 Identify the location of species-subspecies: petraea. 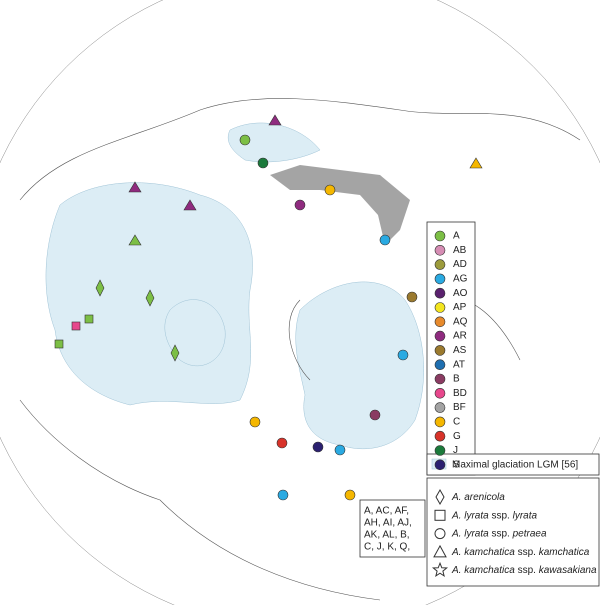
(529, 533).